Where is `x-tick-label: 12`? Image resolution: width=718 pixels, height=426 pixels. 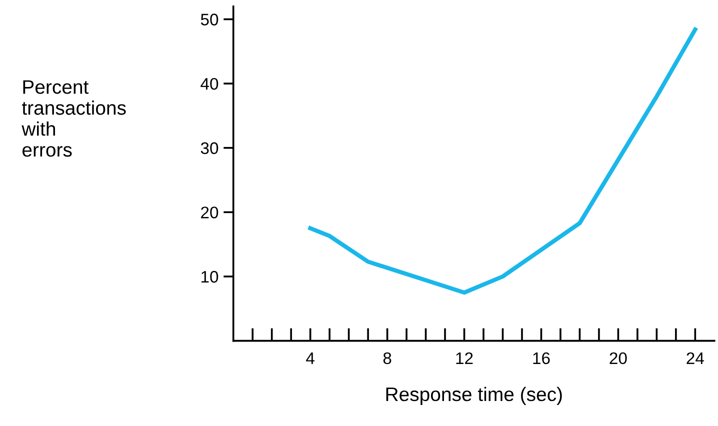
x-tick-label: 12 is located at coordinates (464, 358).